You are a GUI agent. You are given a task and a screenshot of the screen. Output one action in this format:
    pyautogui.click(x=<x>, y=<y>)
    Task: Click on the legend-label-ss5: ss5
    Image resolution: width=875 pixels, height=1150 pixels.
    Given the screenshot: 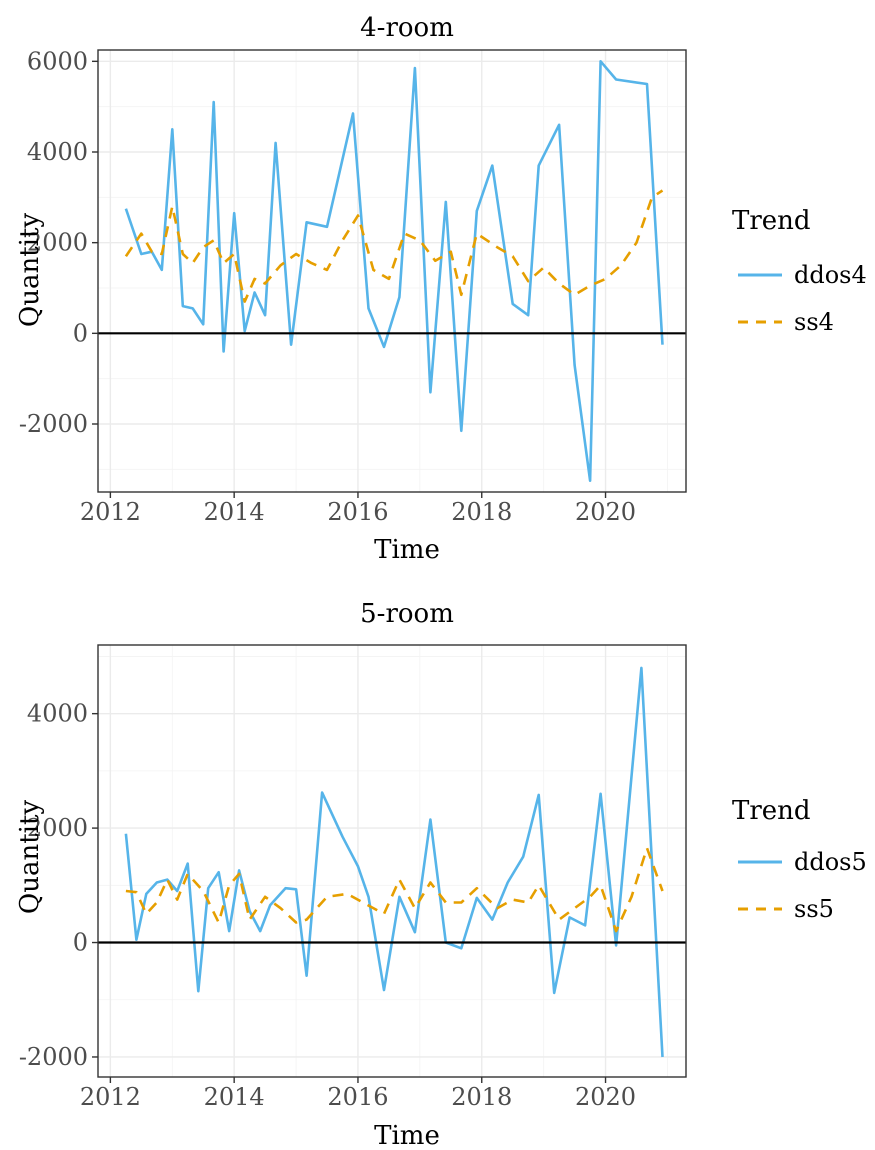 What is the action you would take?
    pyautogui.click(x=814, y=909)
    